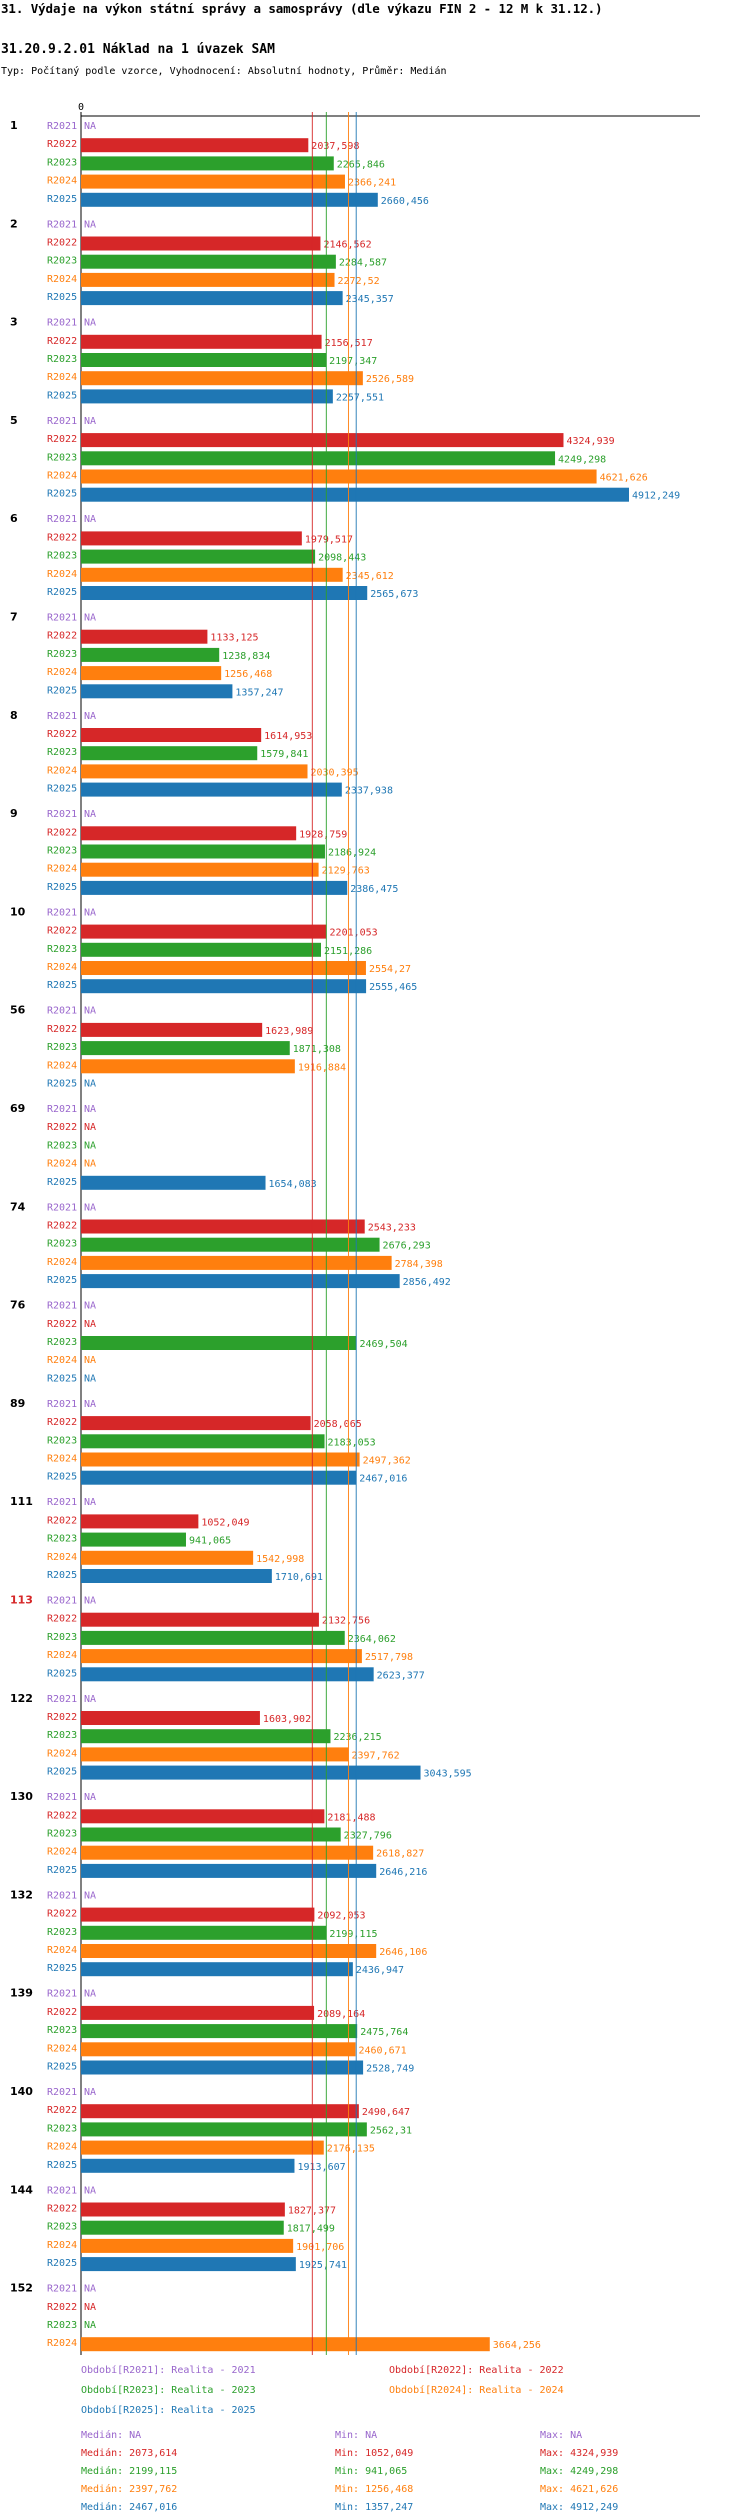 This screenshot has height=2513, width=750. Describe the element at coordinates (351, 2149) in the screenshot. I see `value-label: 2176,135` at that location.